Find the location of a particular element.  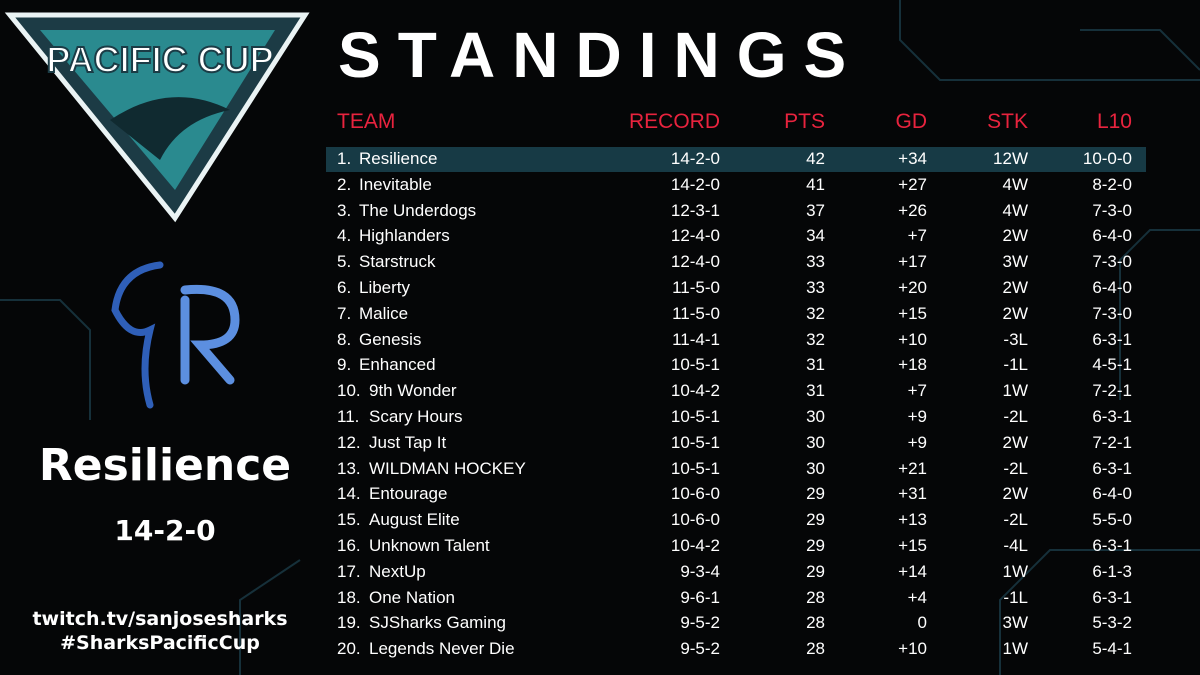

stat: 10-6-0 is located at coordinates (695, 494).